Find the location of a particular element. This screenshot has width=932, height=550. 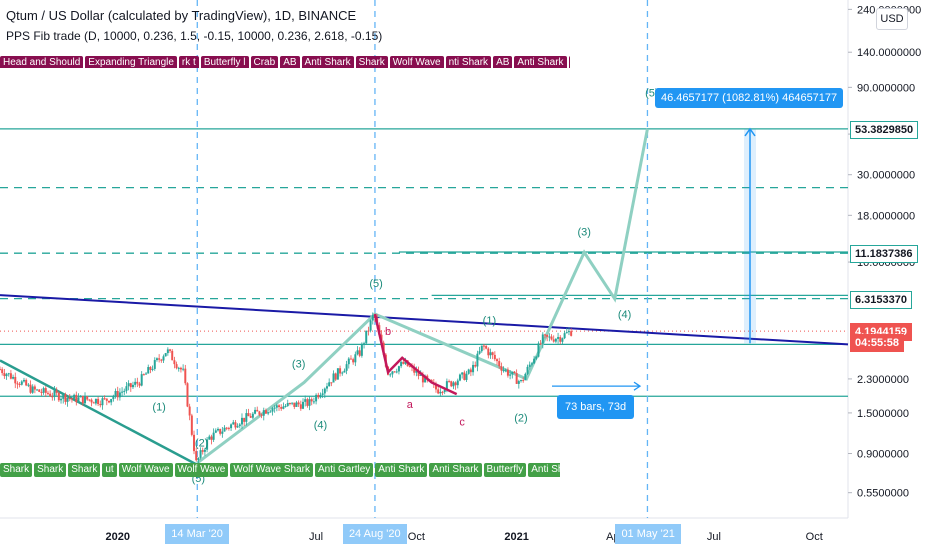

measure-arrow-head is located at coordinates (750, 132).